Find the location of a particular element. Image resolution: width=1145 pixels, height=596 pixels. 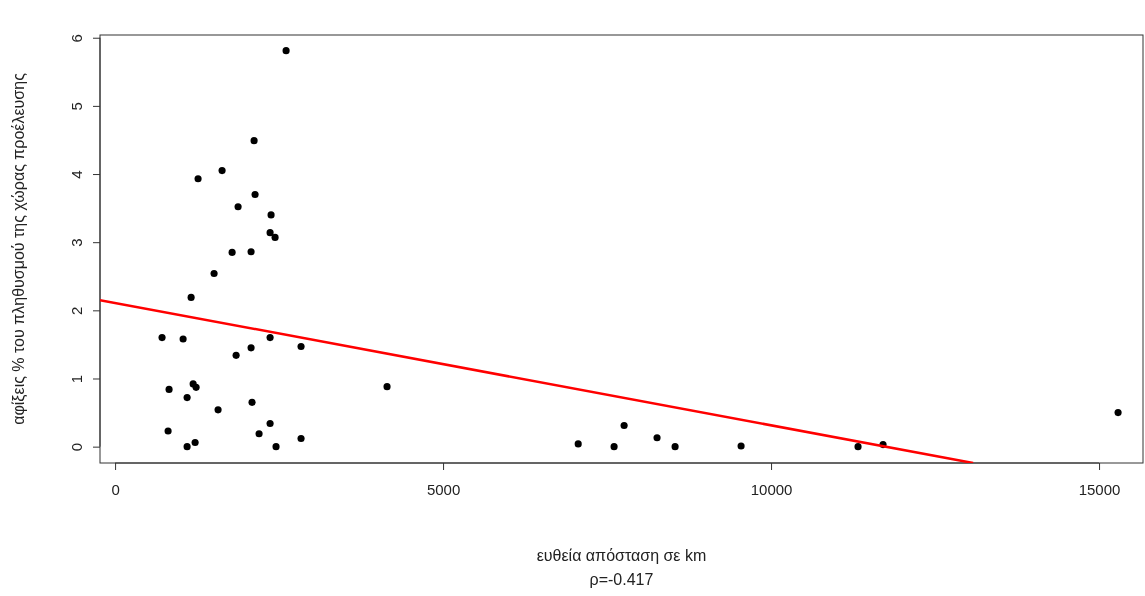

y-tick-label: 2 is located at coordinates (76, 311).